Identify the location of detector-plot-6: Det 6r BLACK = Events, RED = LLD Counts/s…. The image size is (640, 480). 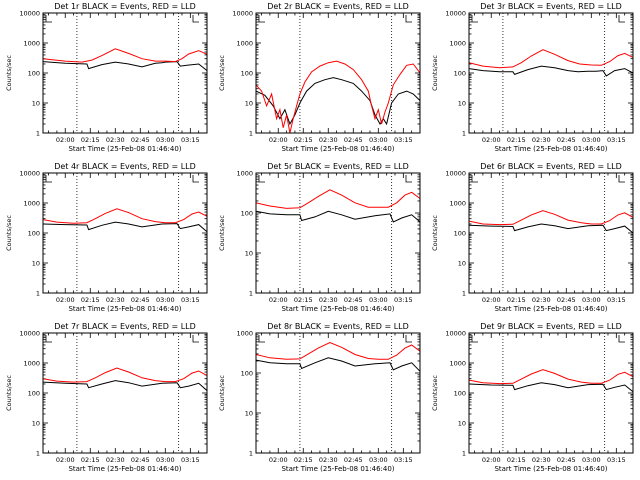
(532, 237).